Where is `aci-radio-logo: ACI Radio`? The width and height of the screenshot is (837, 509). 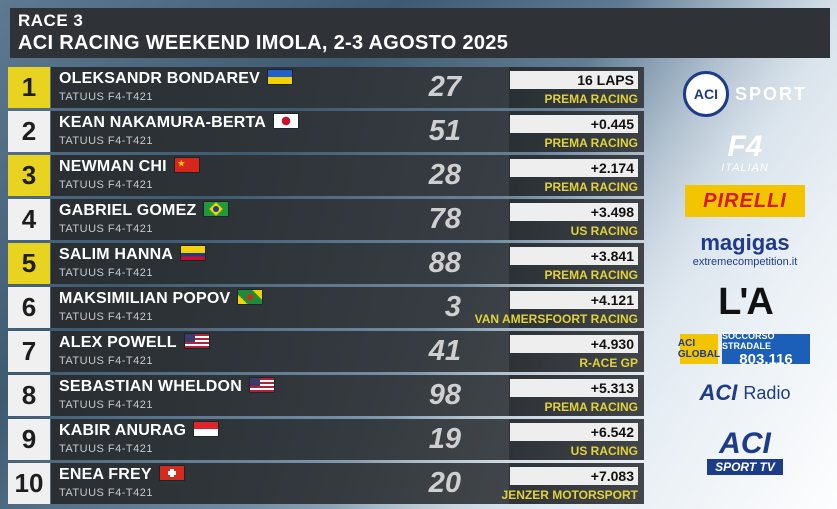 aci-radio-logo: ACI Radio is located at coordinates (745, 393).